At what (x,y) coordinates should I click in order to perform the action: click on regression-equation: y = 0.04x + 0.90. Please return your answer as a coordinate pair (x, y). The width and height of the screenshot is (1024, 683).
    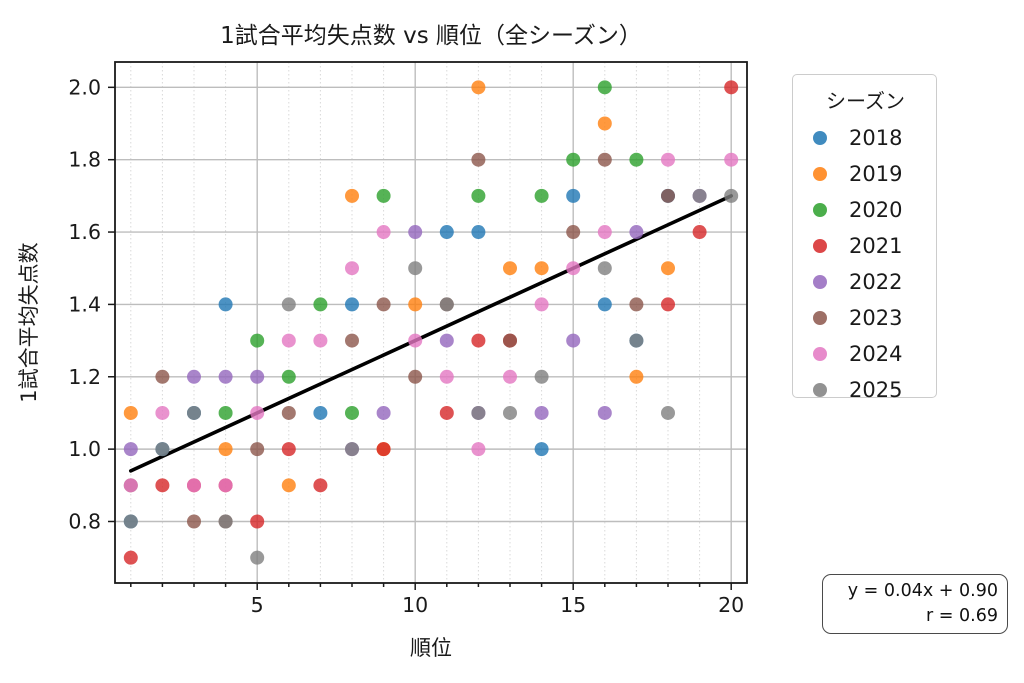
    Looking at the image, I should click on (922, 591).